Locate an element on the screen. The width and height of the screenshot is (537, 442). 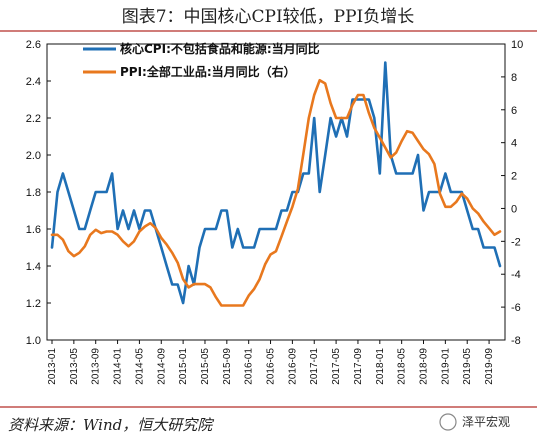
left-tick-label: 1.0 is located at coordinates (33, 341).